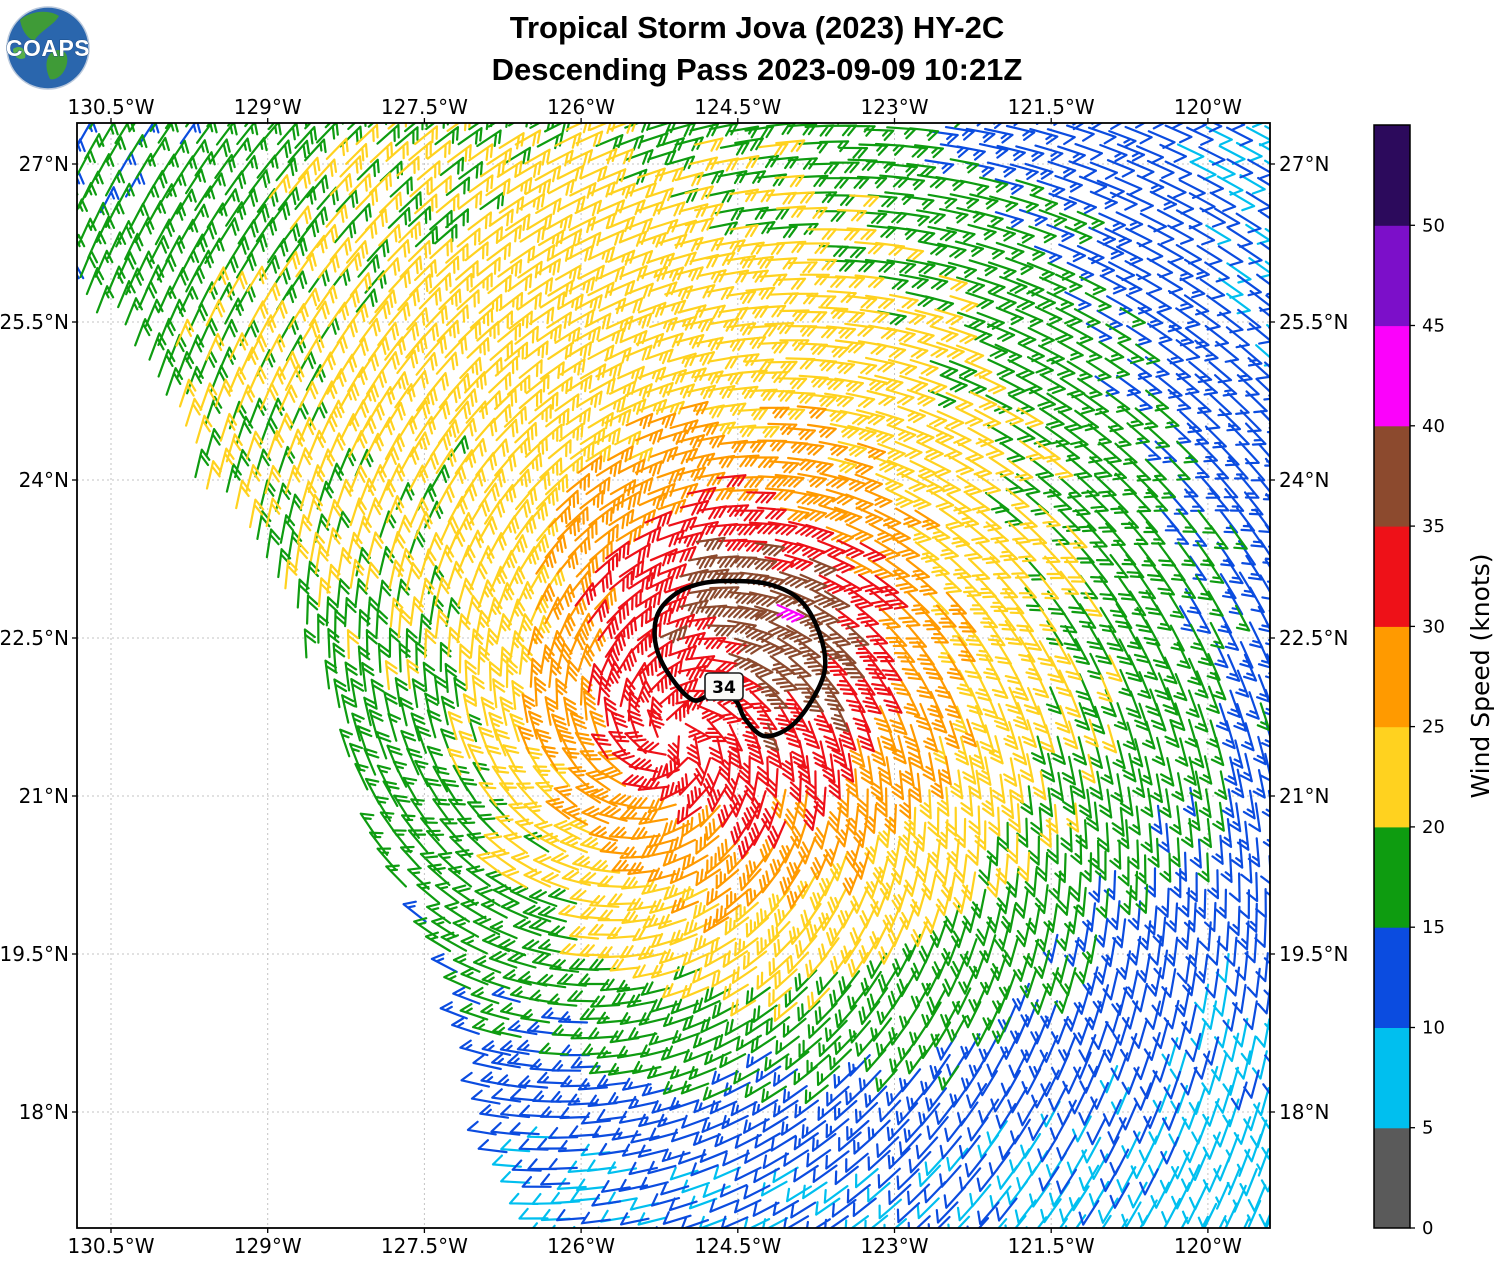  I want to click on x-tick-label-top: 124.5°W, so click(737, 107).